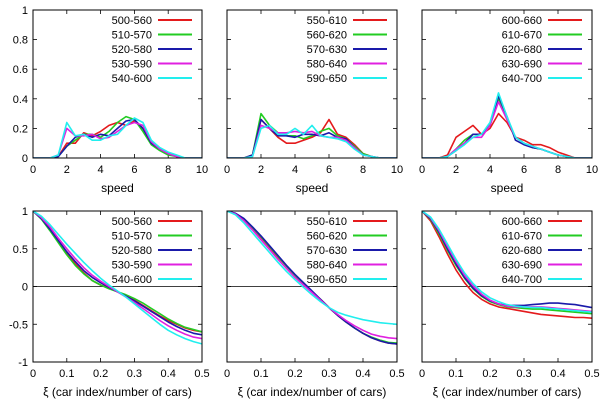 This screenshot has height=403, width=602. Describe the element at coordinates (23, 363) in the screenshot. I see `y-tick-label: -1` at that location.